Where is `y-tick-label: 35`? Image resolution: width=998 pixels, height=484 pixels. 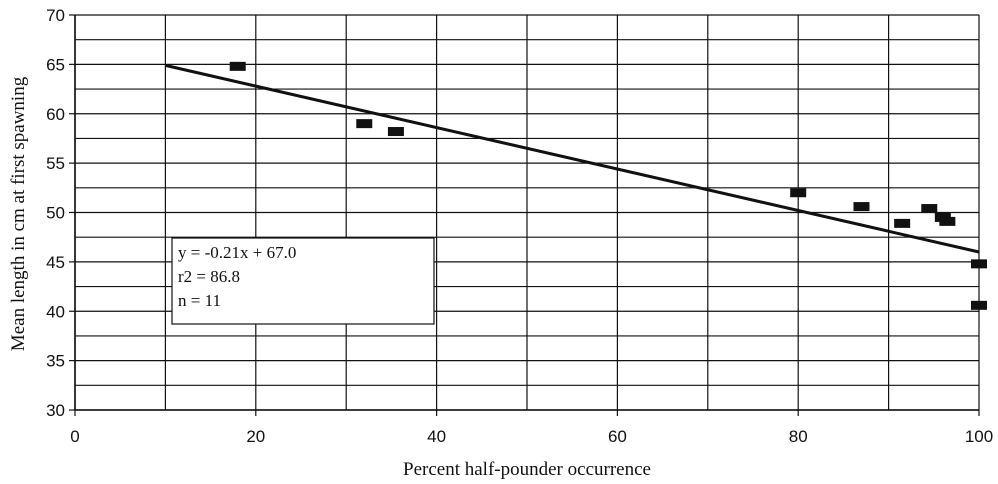 y-tick-label: 35 is located at coordinates (55, 361).